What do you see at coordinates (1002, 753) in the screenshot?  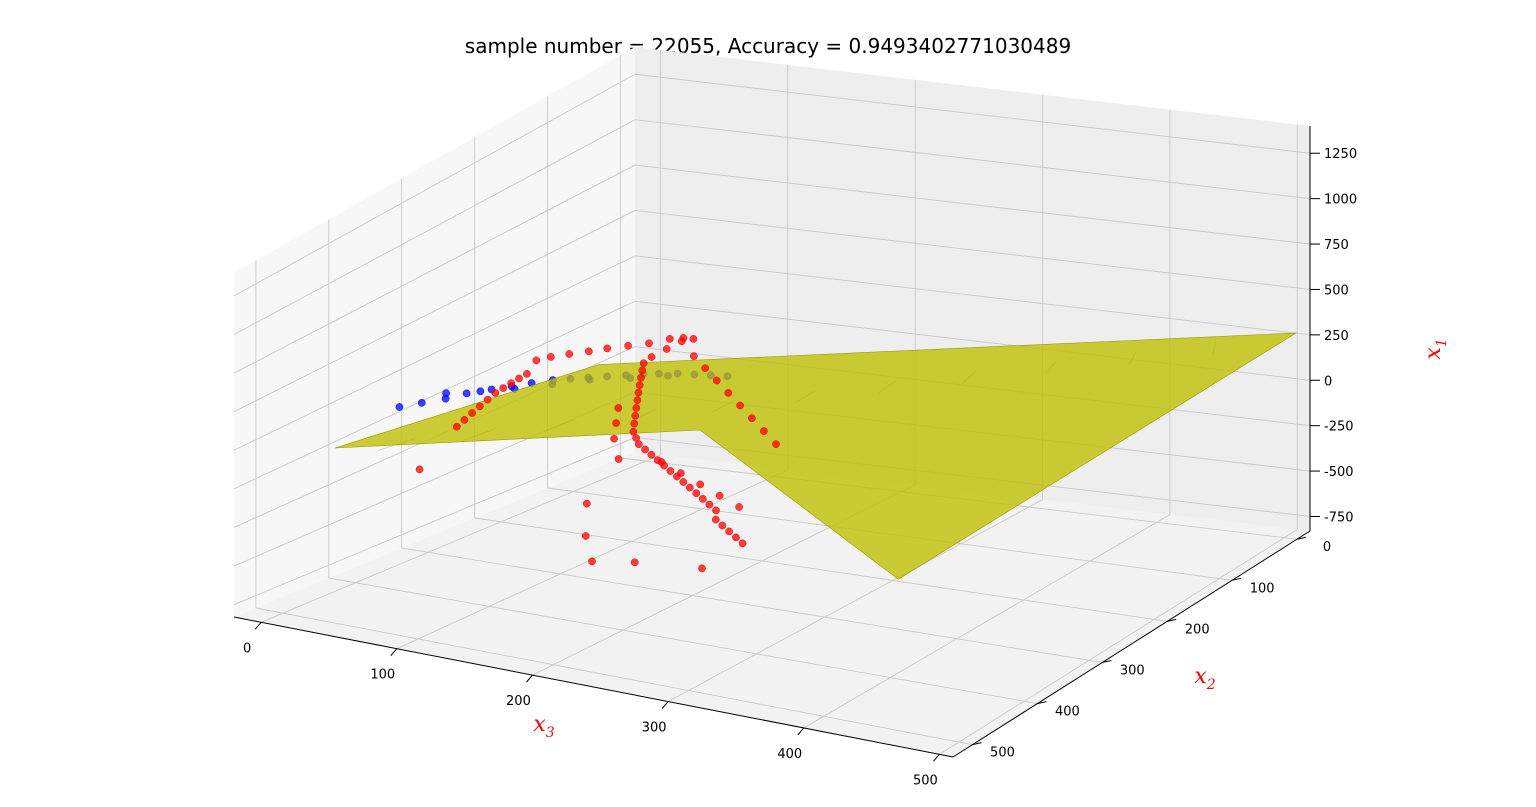 I see `x2-tick-label: 500` at bounding box center [1002, 753].